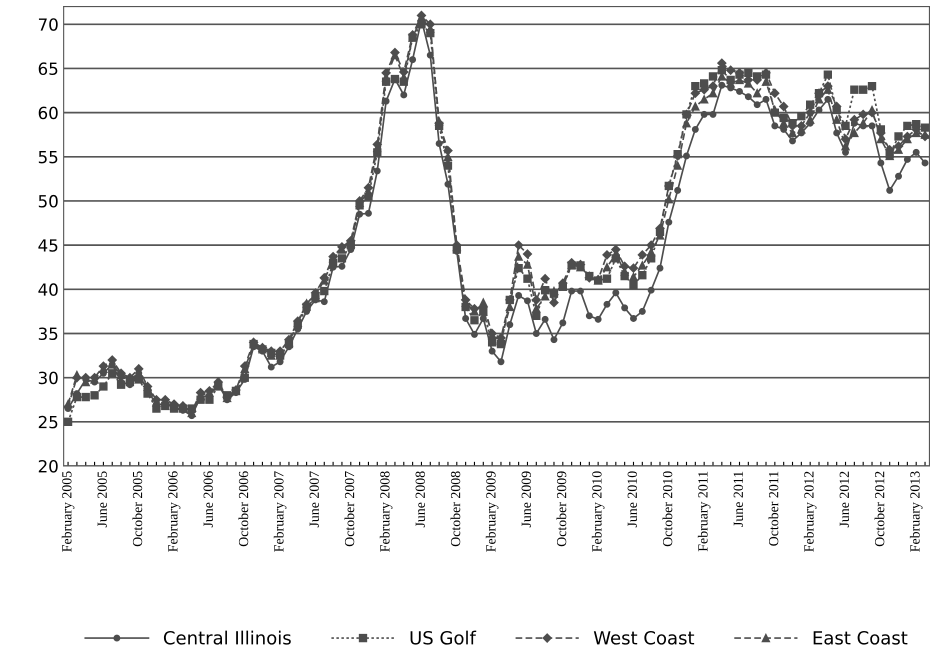 Image resolution: width=936 pixels, height=661 pixels. Describe the element at coordinates (227, 637) in the screenshot. I see `legend-label: Central Illinois` at that location.